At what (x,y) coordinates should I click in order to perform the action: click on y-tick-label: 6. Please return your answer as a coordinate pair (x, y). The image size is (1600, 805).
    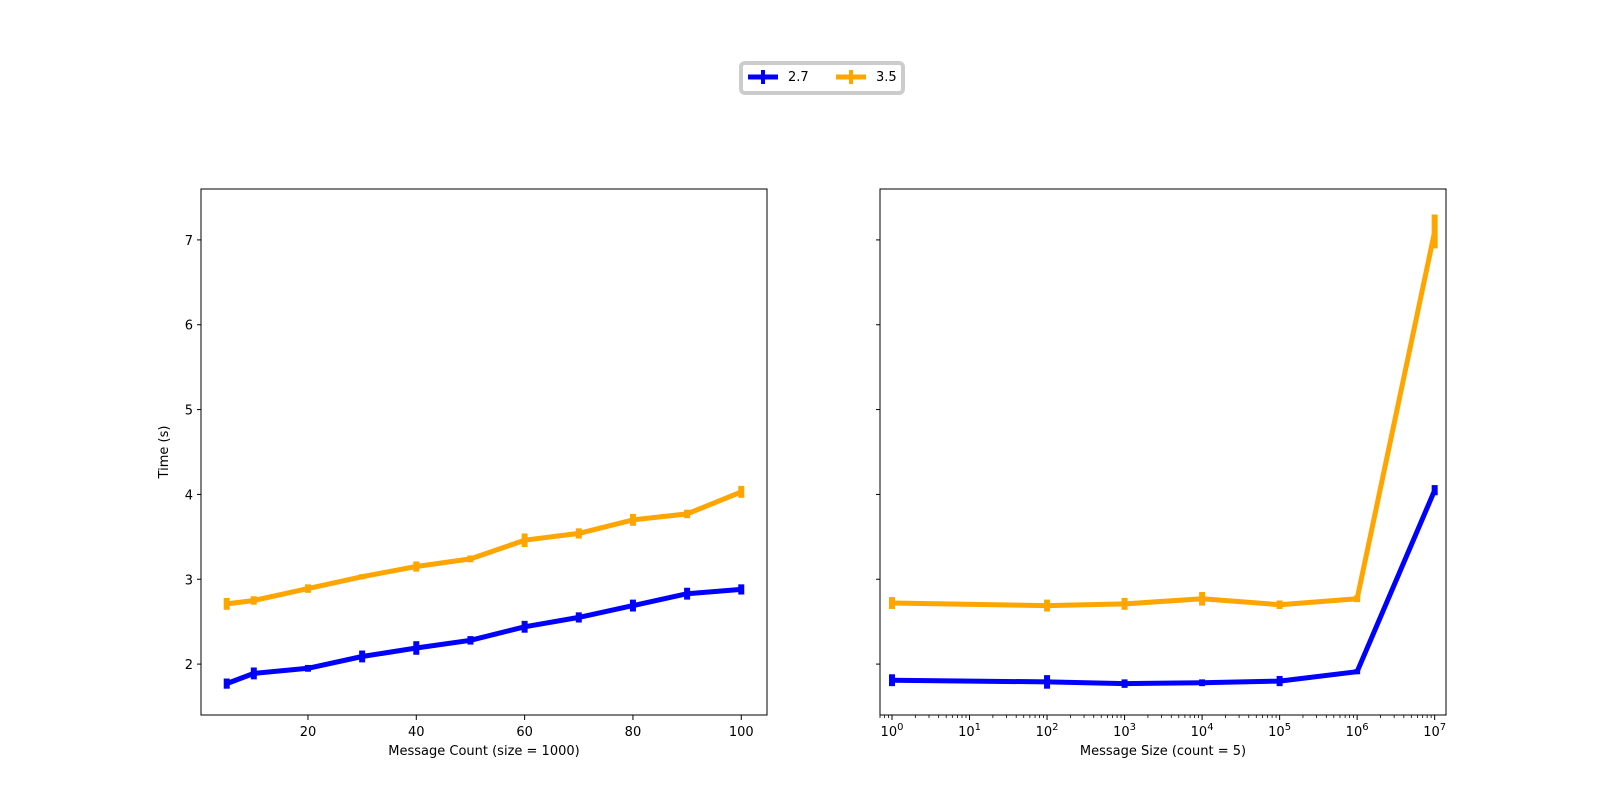
    Looking at the image, I should click on (189, 326).